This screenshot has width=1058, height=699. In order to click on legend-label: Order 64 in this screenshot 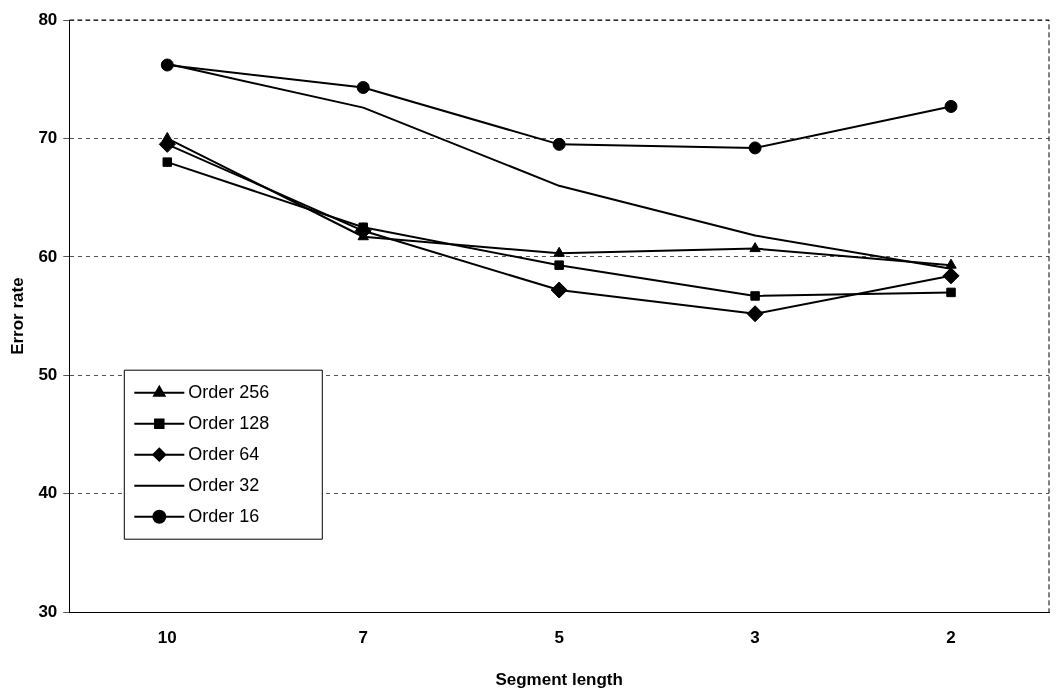, I will do `click(224, 453)`.